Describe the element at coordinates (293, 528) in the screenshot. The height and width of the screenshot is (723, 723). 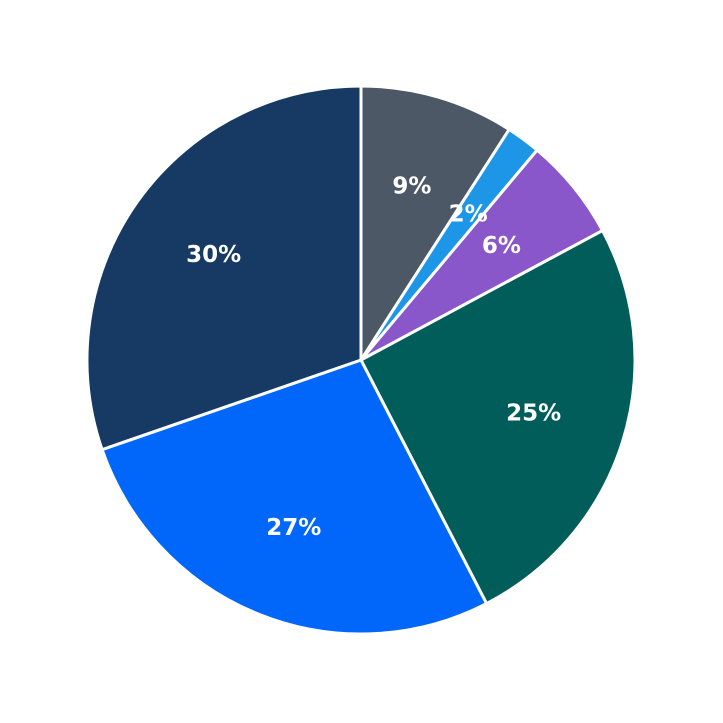
I see `pie-slice-label-27pct: 27%` at that location.